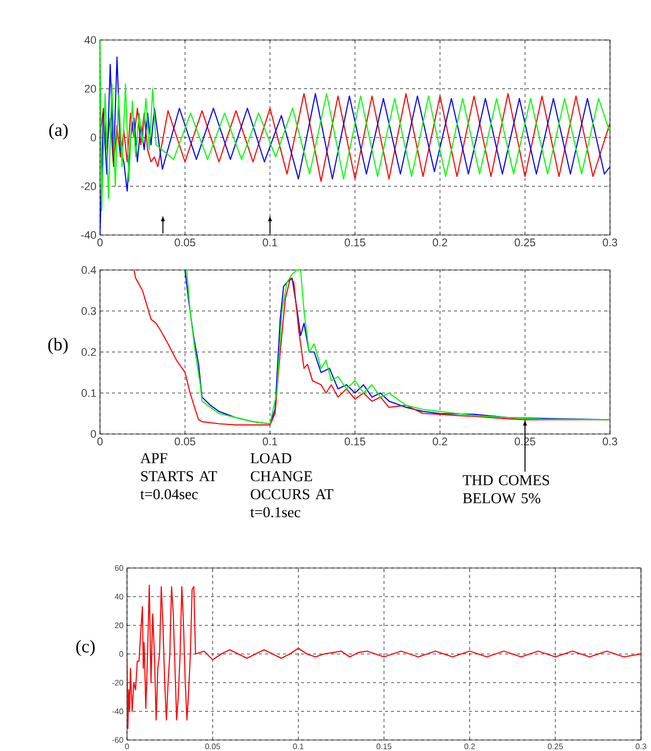  Describe the element at coordinates (355, 137) in the screenshot. I see `line-series` at that location.